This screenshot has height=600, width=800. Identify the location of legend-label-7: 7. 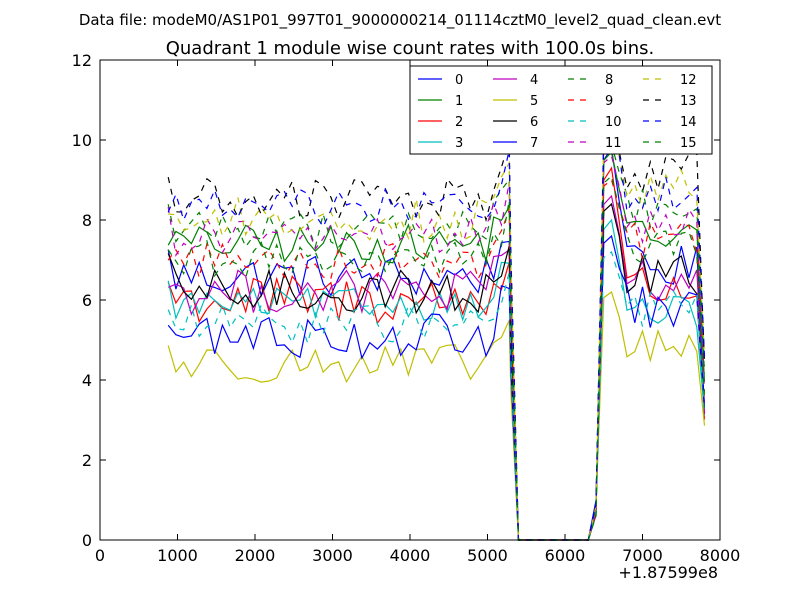
(534, 143).